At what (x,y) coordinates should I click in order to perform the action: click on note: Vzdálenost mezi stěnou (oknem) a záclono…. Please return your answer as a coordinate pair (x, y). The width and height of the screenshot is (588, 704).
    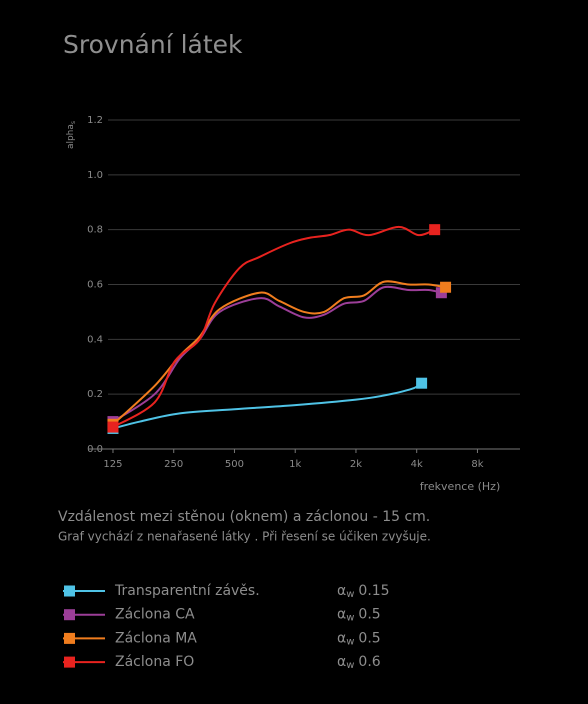
    Looking at the image, I should click on (244, 517).